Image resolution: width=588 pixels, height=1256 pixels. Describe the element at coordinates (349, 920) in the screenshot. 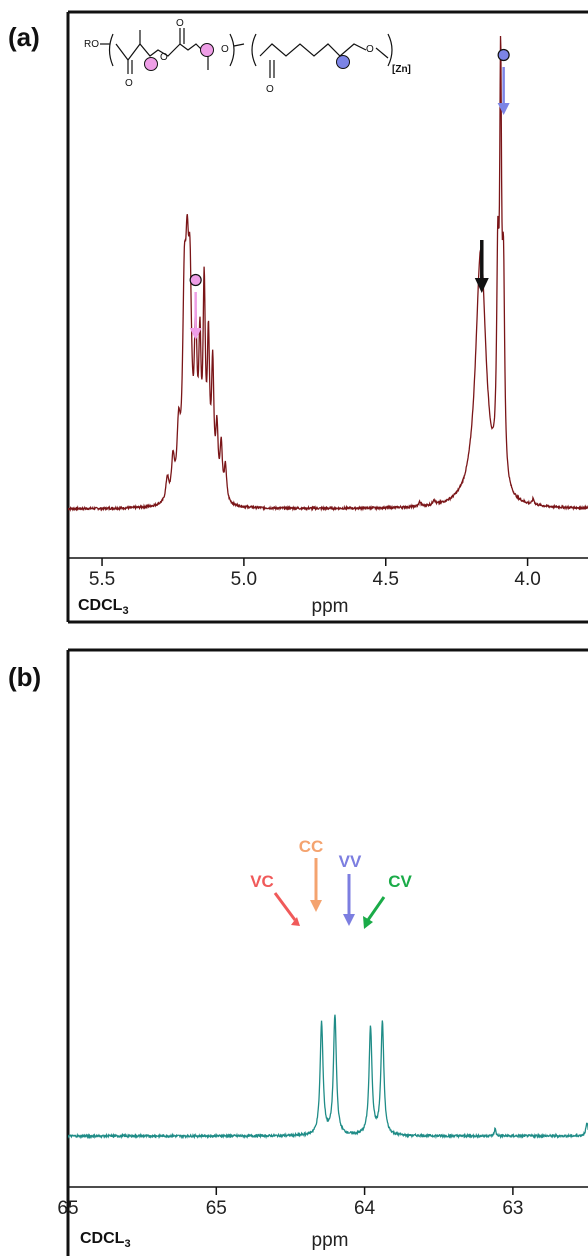

I see `arrowhead-vv-icon` at that location.